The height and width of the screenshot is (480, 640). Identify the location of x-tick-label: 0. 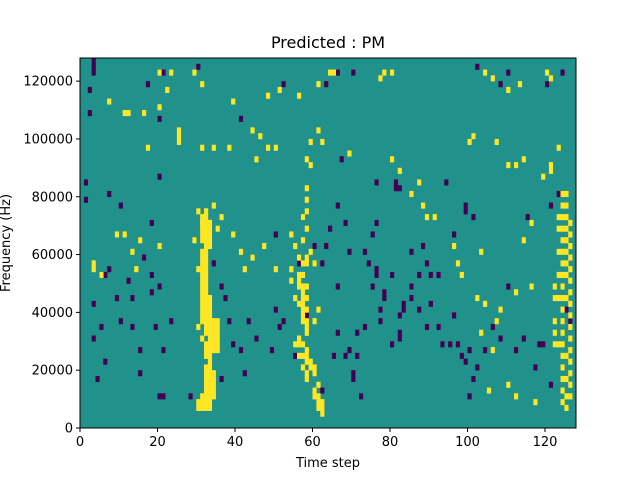
(80, 442).